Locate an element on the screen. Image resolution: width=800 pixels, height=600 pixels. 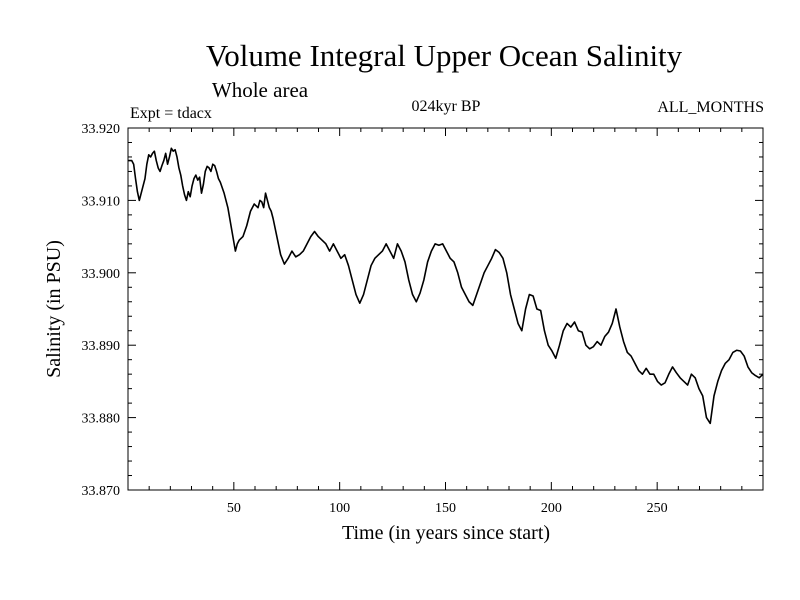
chart-title: Volume Integral Upper Ocean Salinity is located at coordinates (444, 55).